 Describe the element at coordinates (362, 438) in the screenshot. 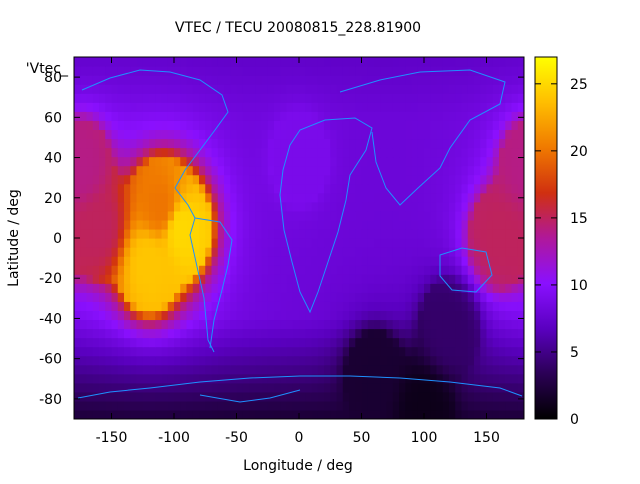

I see `x-tick-label: 50` at that location.